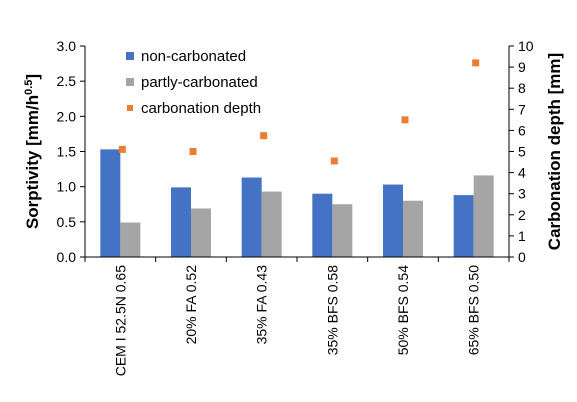  I want to click on x-category-label: CEM I 52.5N 0.65, so click(120, 320).